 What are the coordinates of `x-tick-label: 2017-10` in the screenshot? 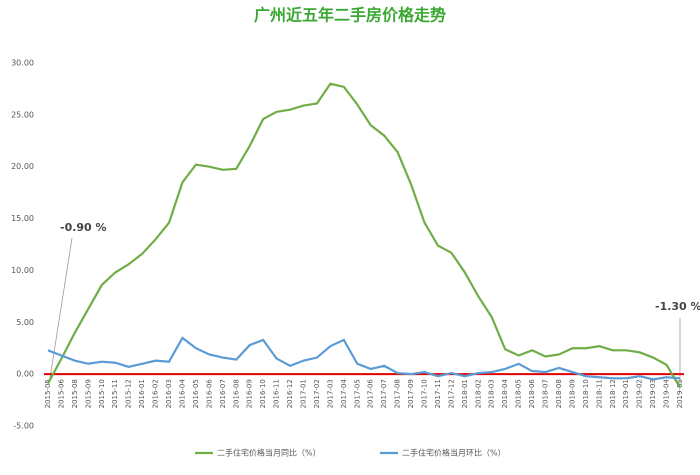 It's located at (425, 393).